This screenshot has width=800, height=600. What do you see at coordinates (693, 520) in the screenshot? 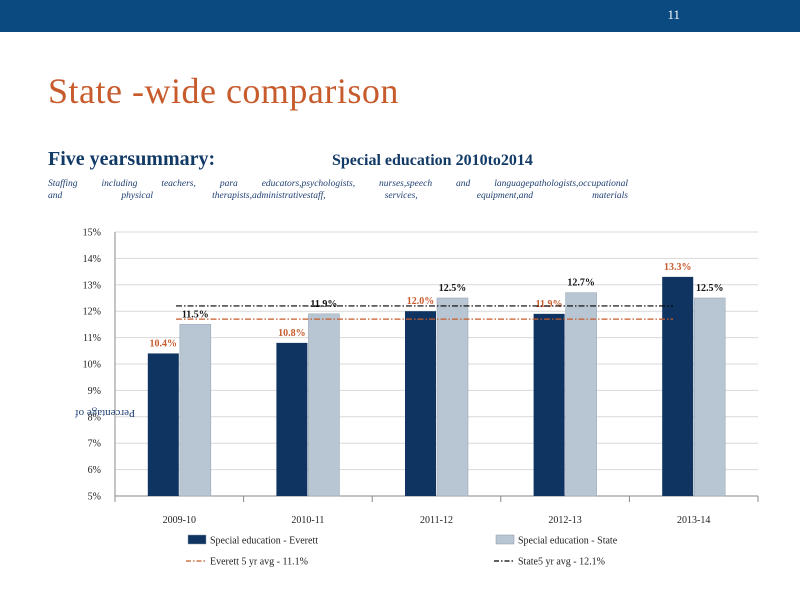
I see `x-tick-label: 2013-14` at bounding box center [693, 520].